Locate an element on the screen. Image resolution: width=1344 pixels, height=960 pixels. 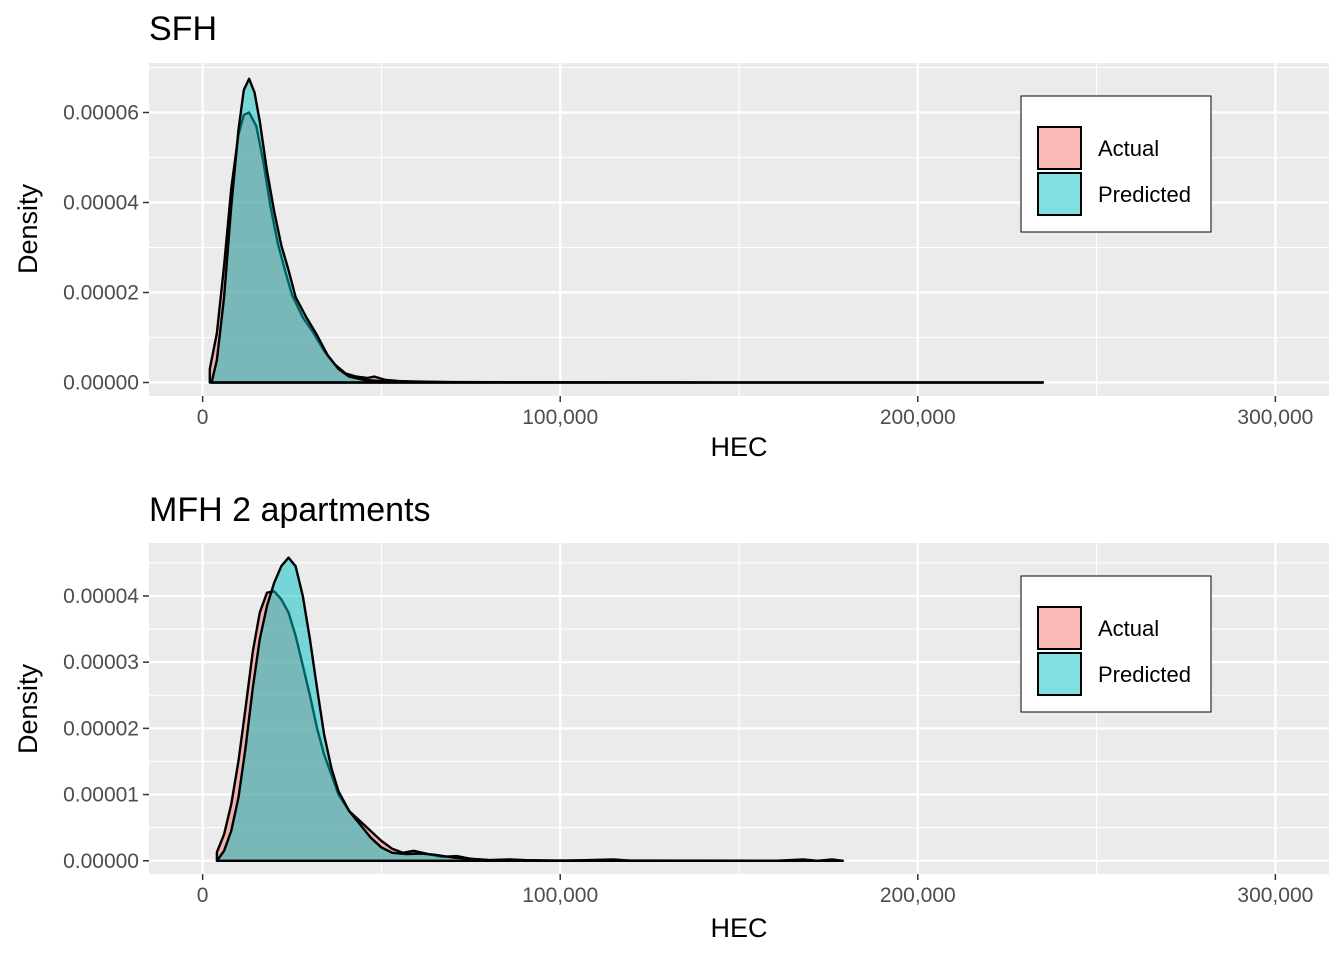
density-area-predicted is located at coordinates (529, 709).